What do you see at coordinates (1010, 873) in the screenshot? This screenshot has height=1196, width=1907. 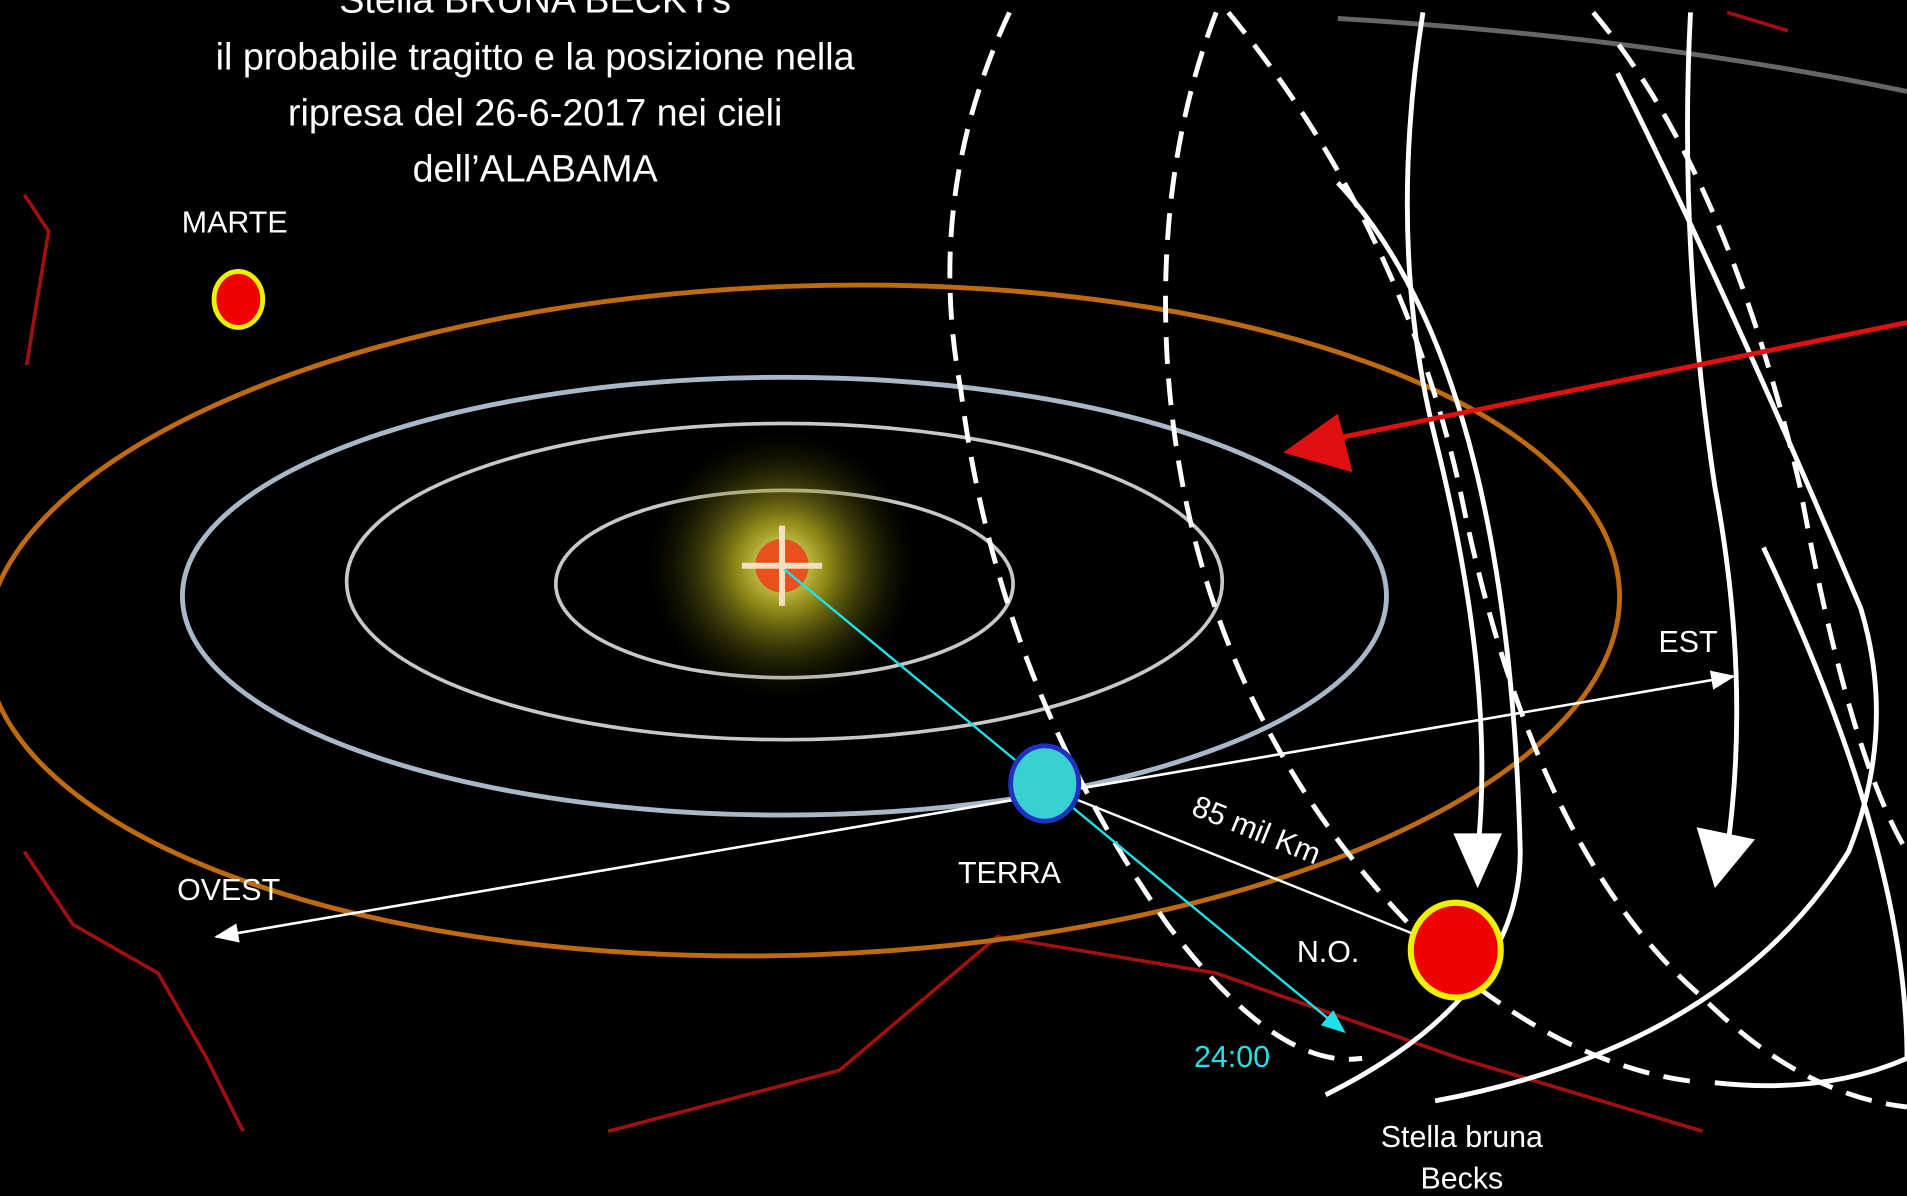 I see `earth-label: TERRA` at bounding box center [1010, 873].